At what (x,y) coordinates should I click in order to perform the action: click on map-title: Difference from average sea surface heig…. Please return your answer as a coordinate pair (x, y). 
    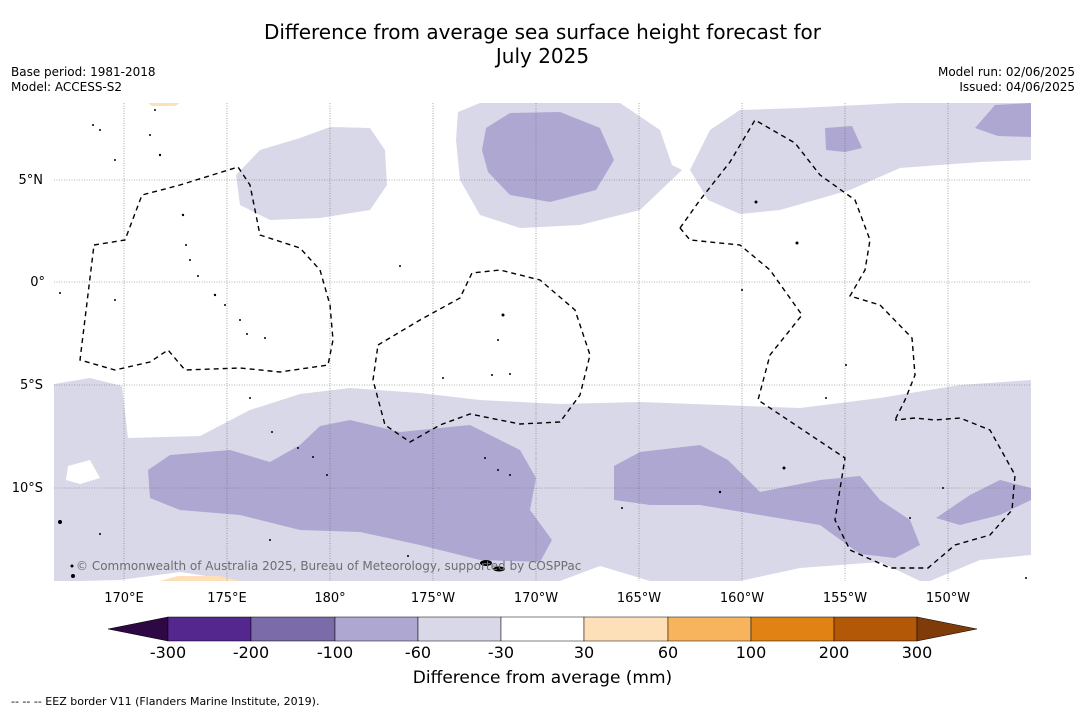
    Looking at the image, I should click on (542, 44).